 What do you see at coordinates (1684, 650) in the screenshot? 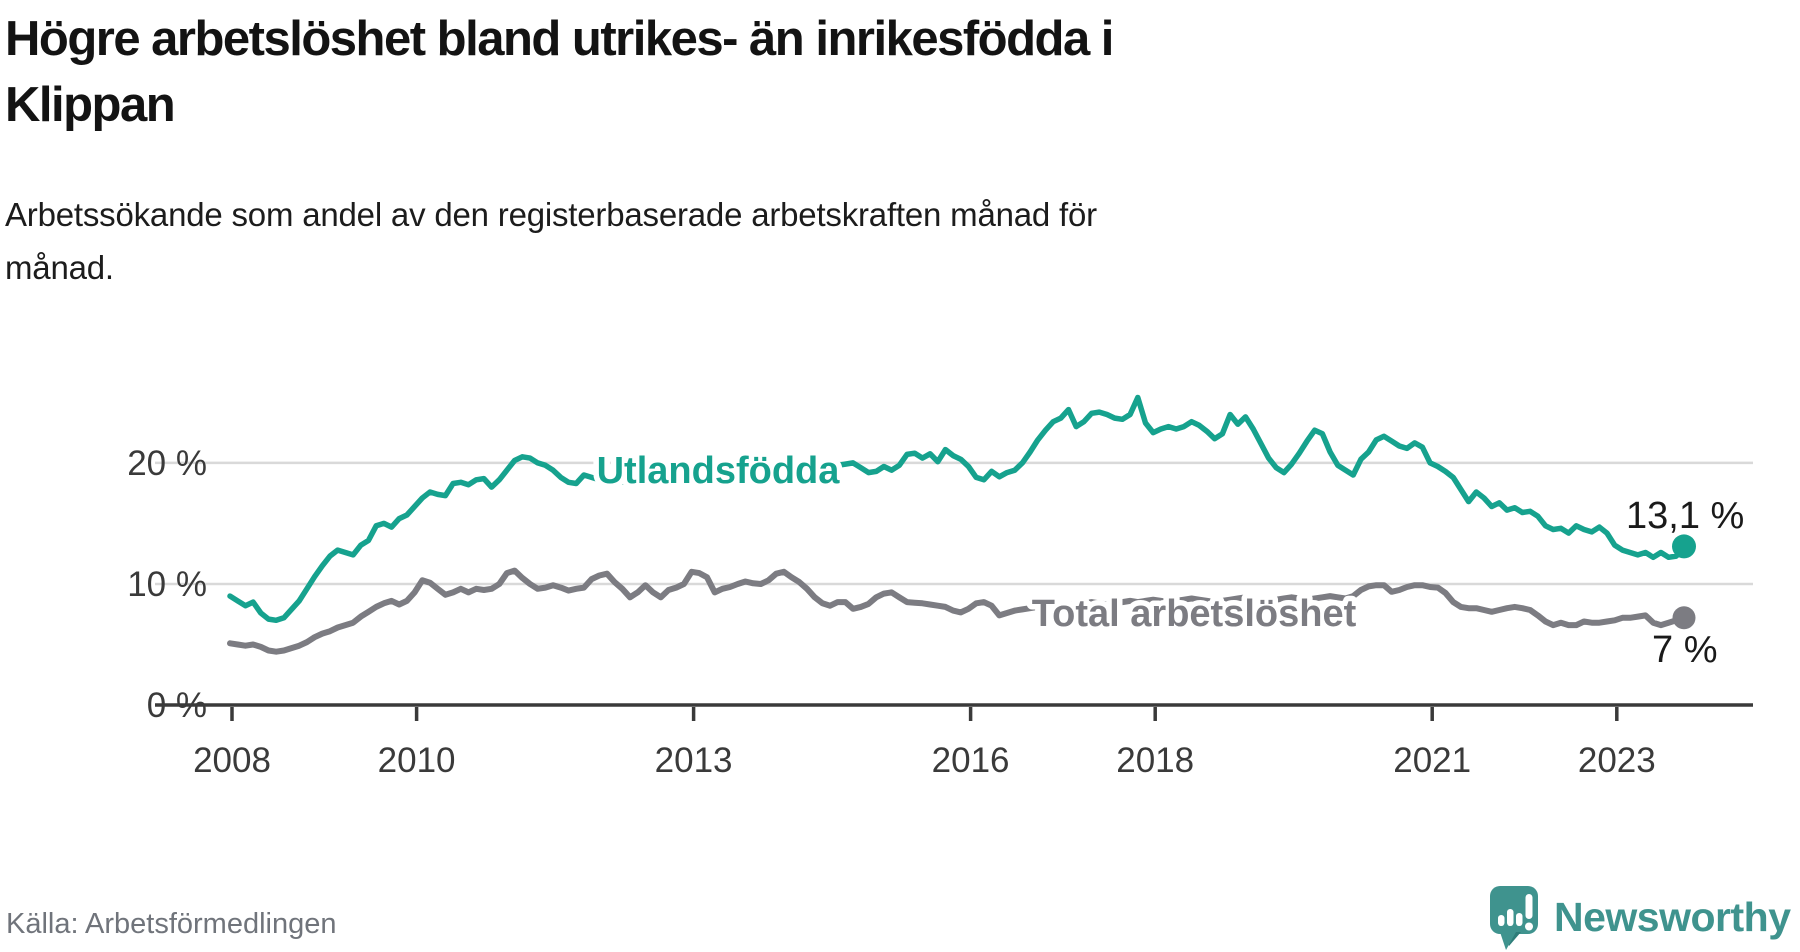
I see `end-value-label-total: 7 %` at bounding box center [1684, 650].